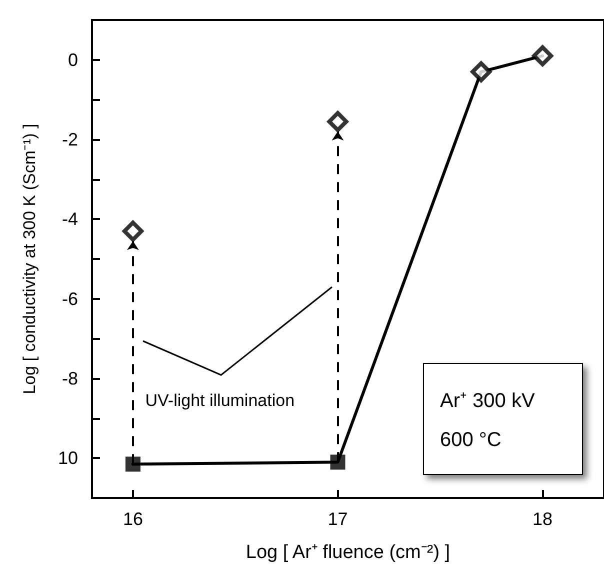 The image size is (604, 567). Describe the element at coordinates (29, 259) in the screenshot. I see `y-axis-title: Log [ conductivity at 300 K (Scm⁻¹) ]` at that location.